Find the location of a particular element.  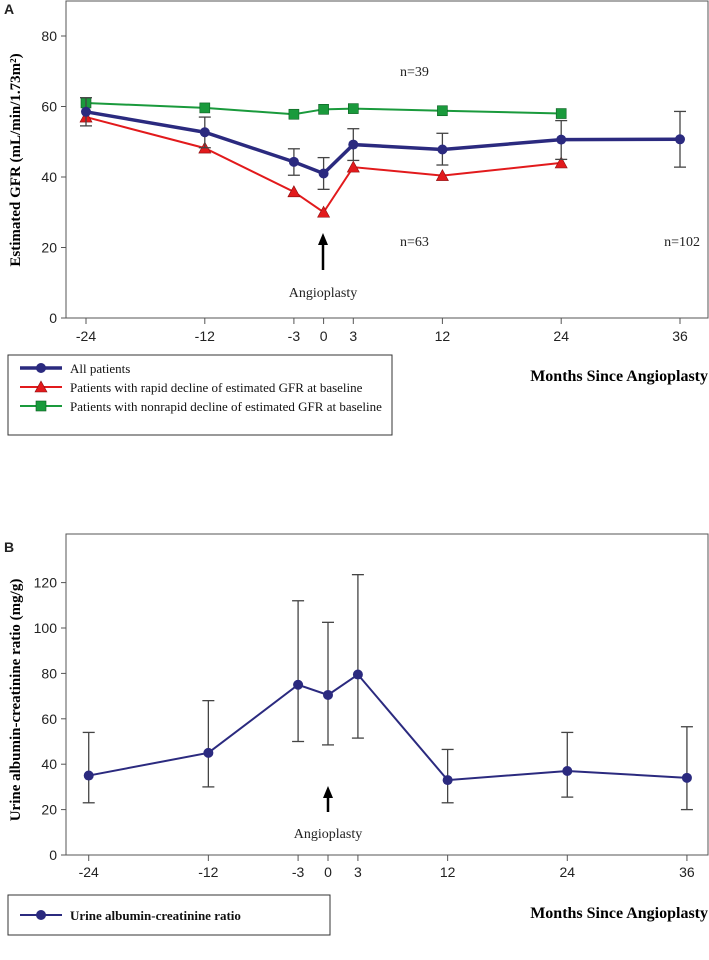

series-0: n=102 is located at coordinates (390, 173).